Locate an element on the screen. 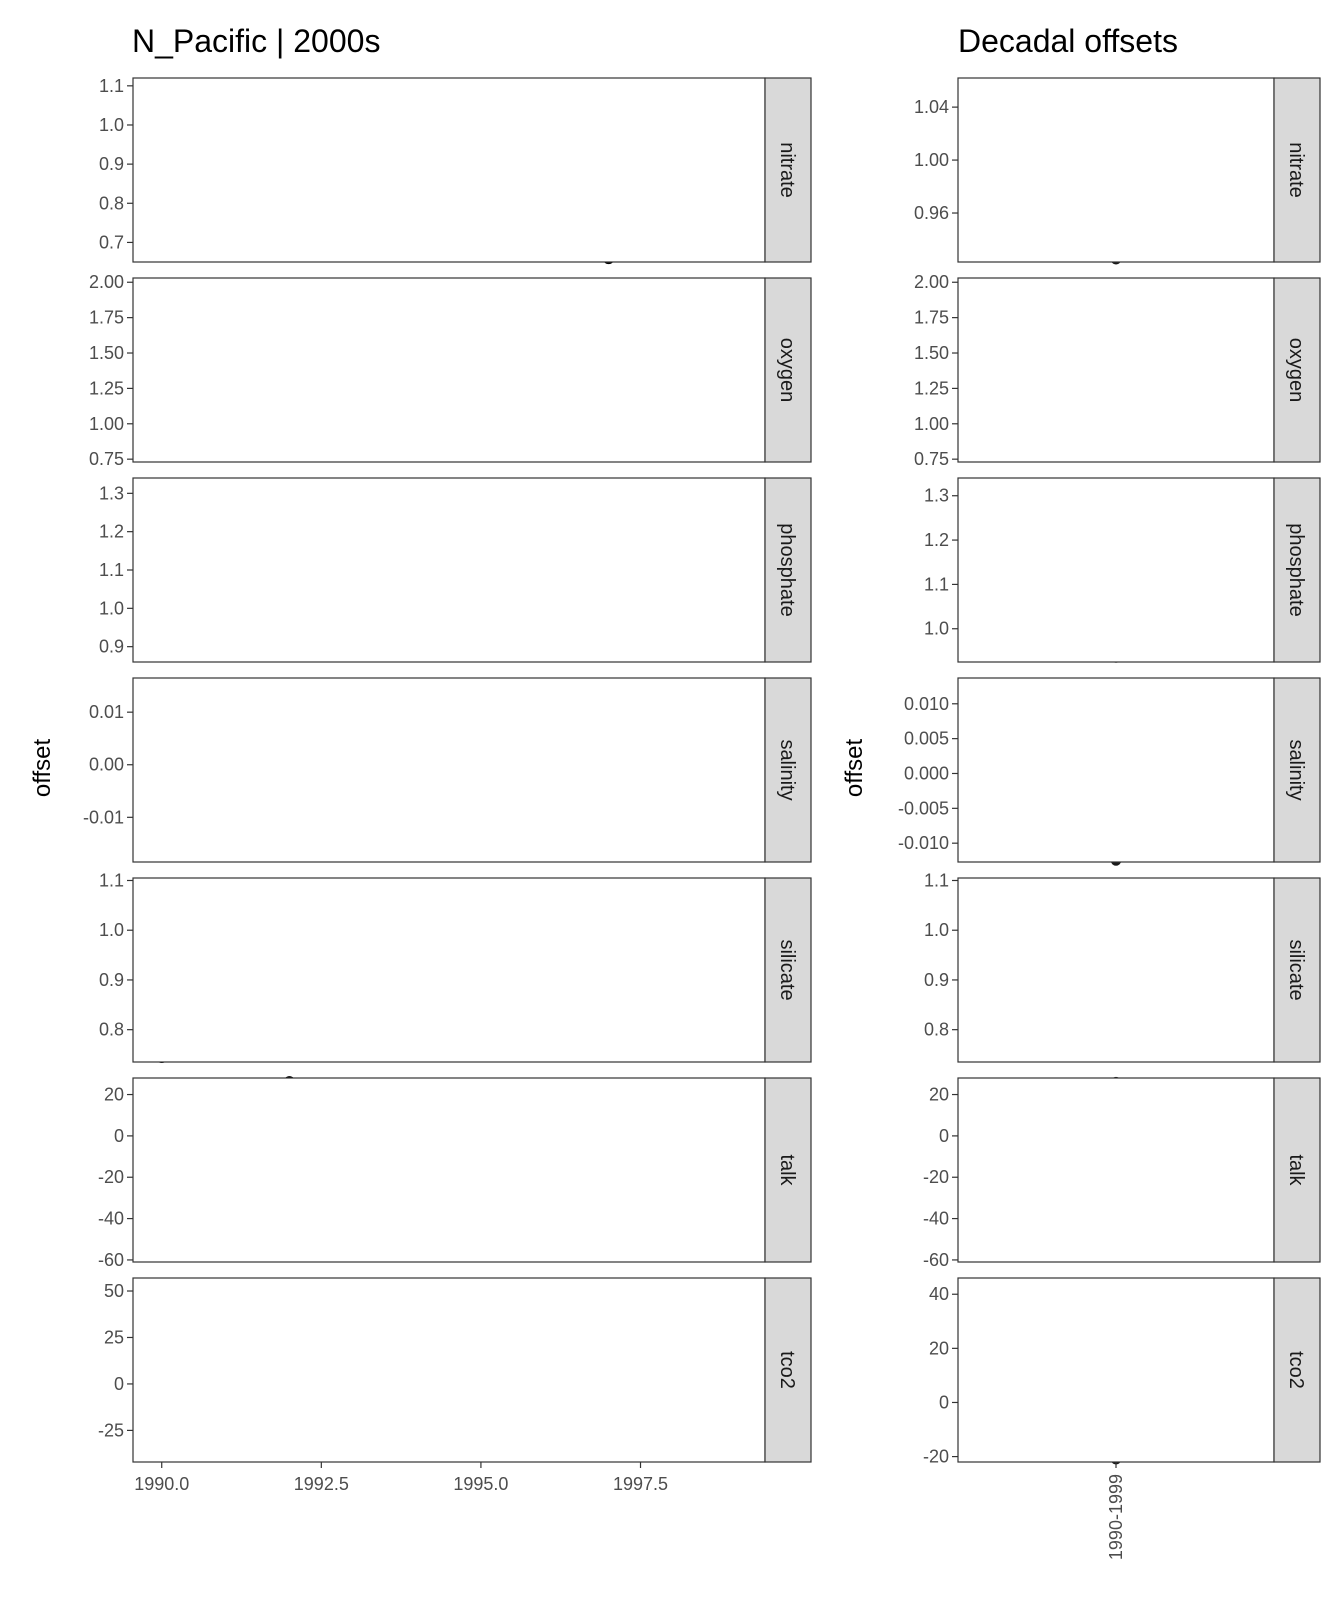 The height and width of the screenshot is (1612, 1344). left-y-tick-label: -25 is located at coordinates (111, 1430).